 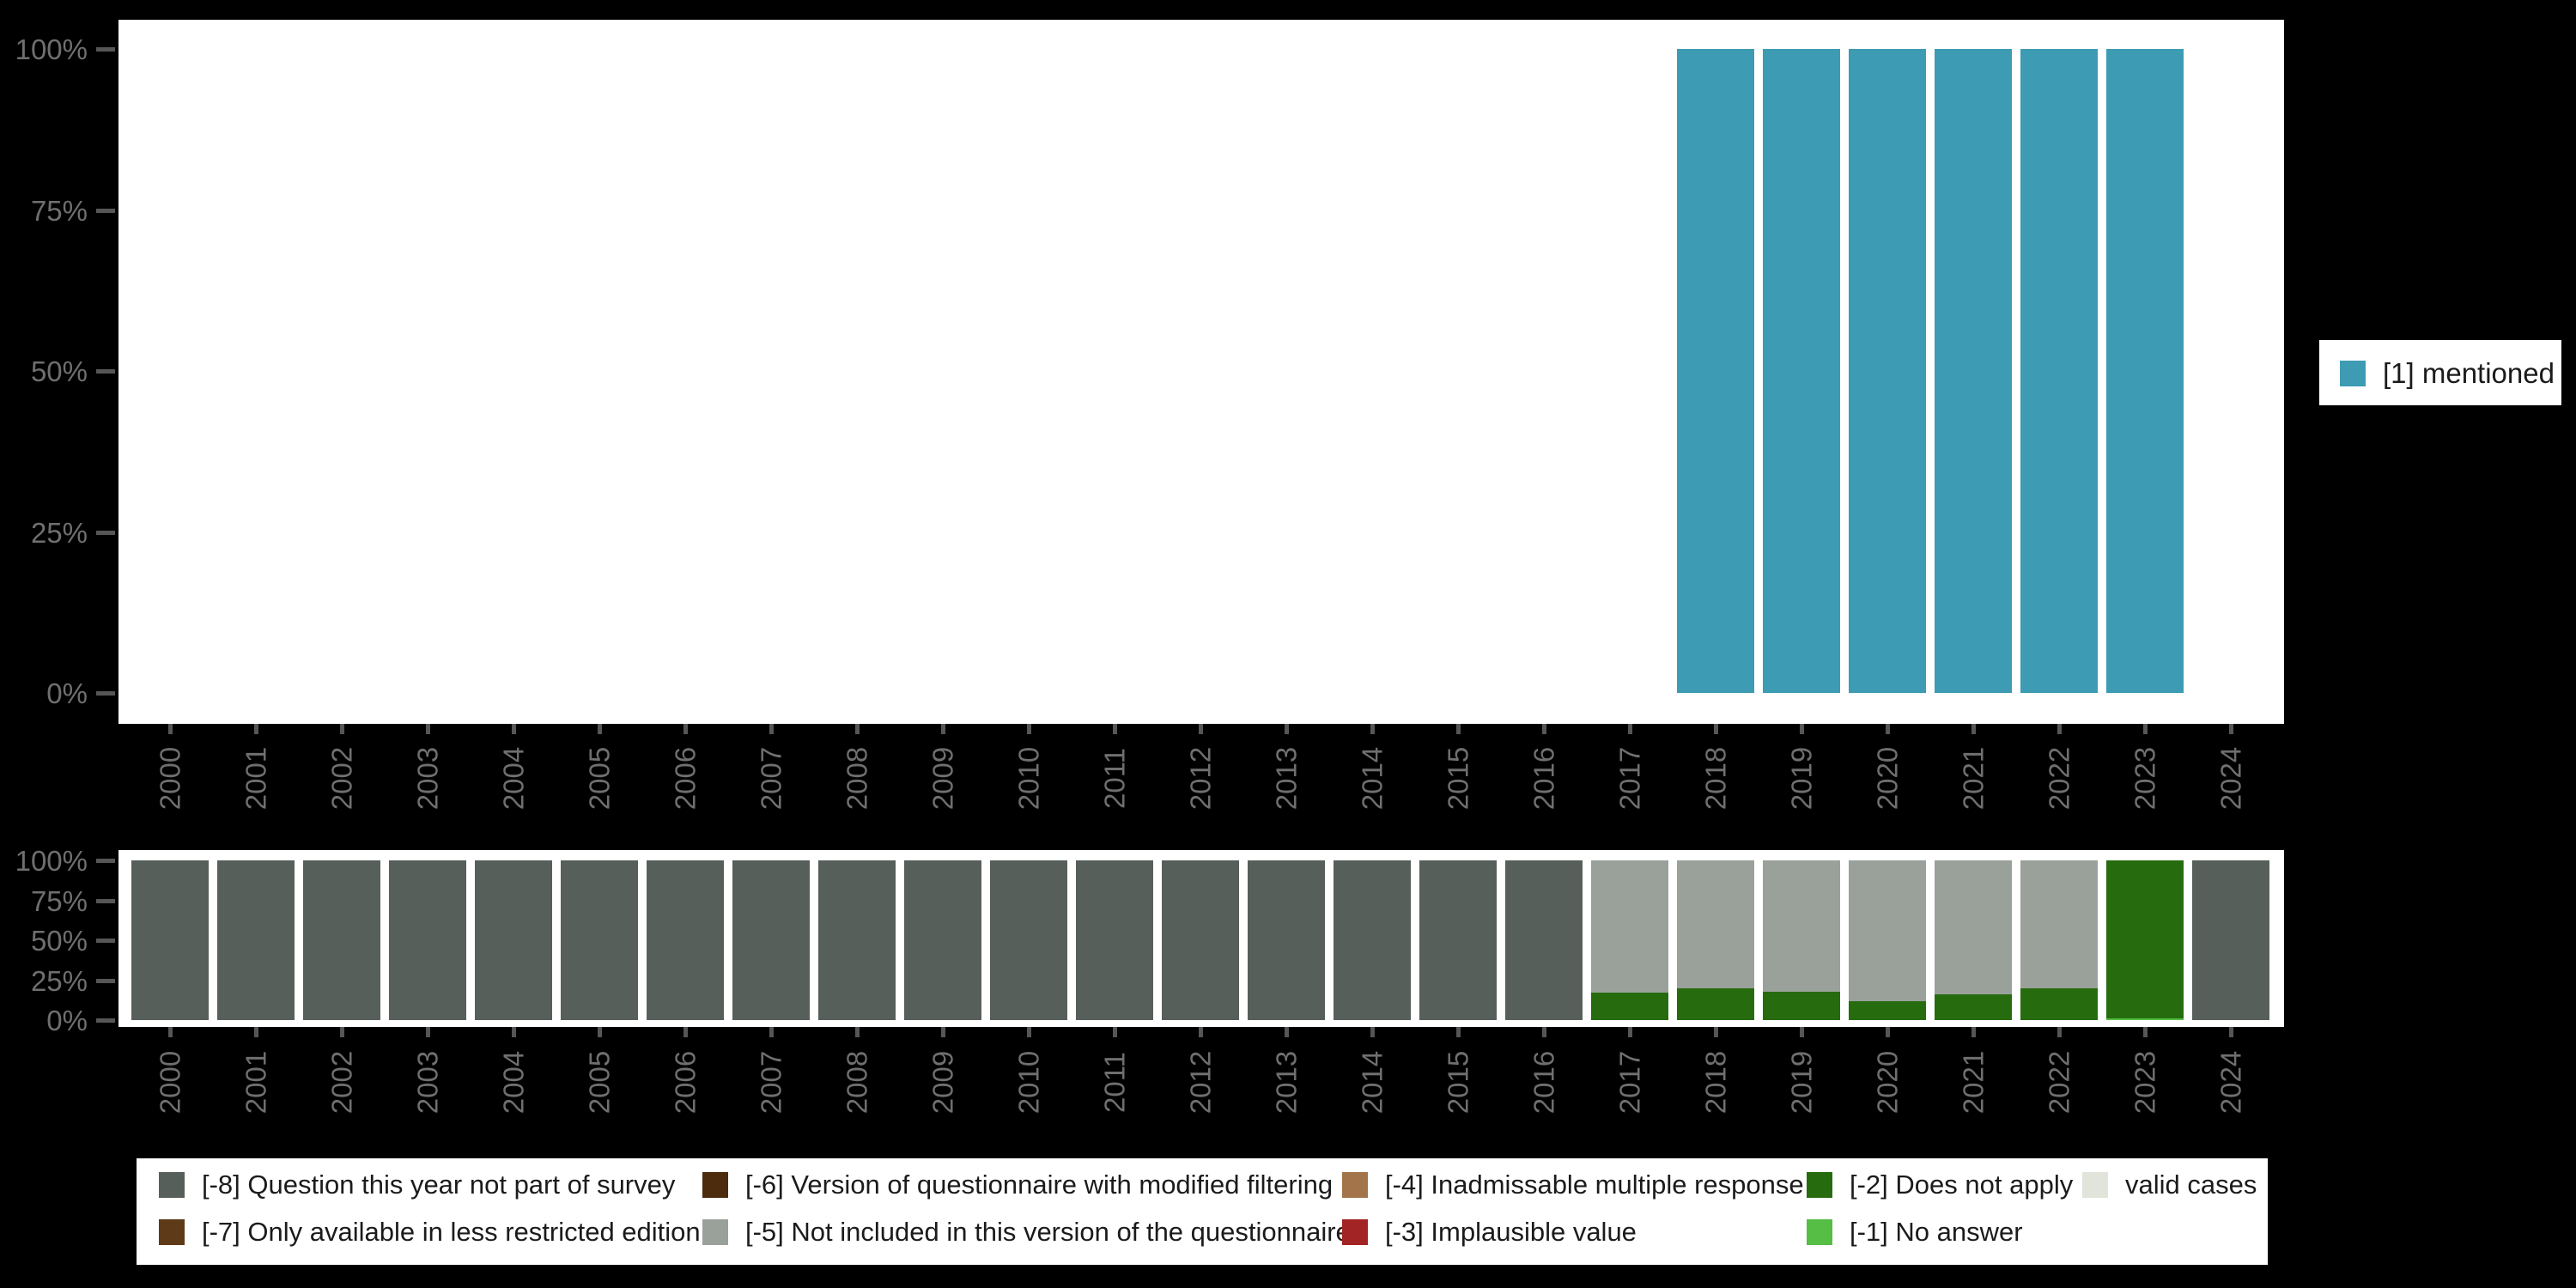 I want to click on right-legend-entry: [1] mentioned, so click(x=2448, y=373).